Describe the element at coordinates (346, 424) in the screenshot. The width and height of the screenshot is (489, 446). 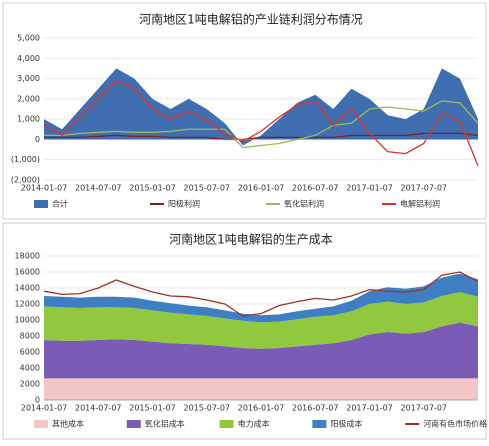
I see `legend-label: 阳极成本` at that location.